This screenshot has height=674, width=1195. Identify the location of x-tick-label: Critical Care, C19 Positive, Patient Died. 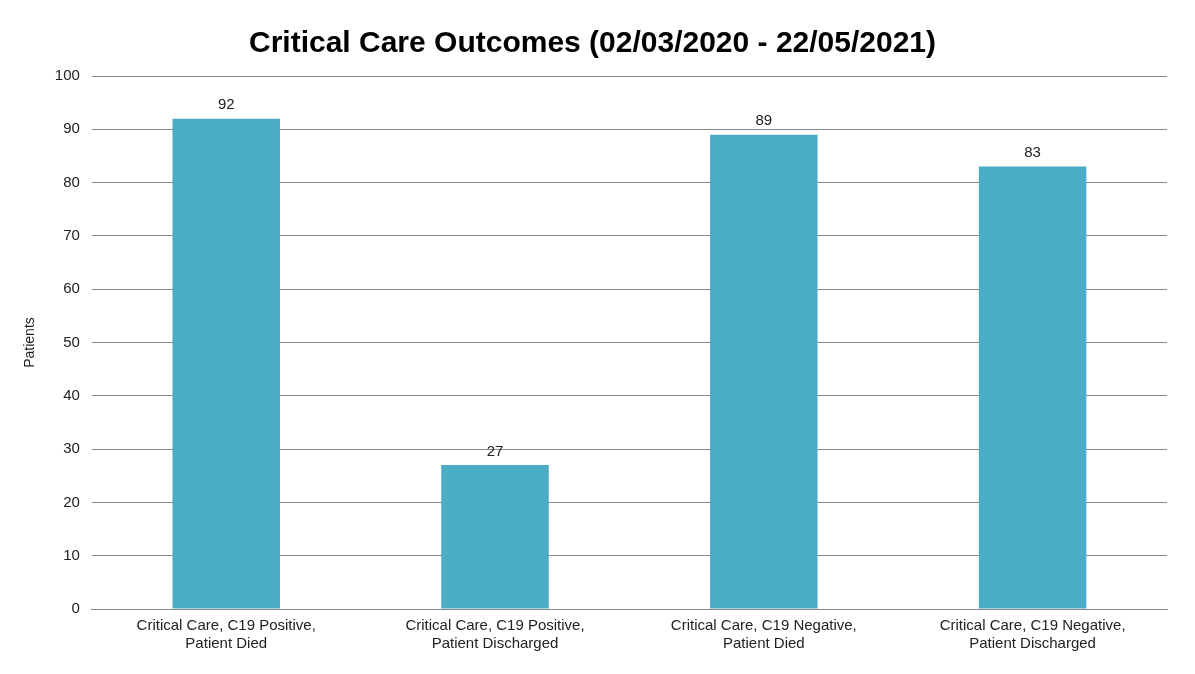
(226, 634).